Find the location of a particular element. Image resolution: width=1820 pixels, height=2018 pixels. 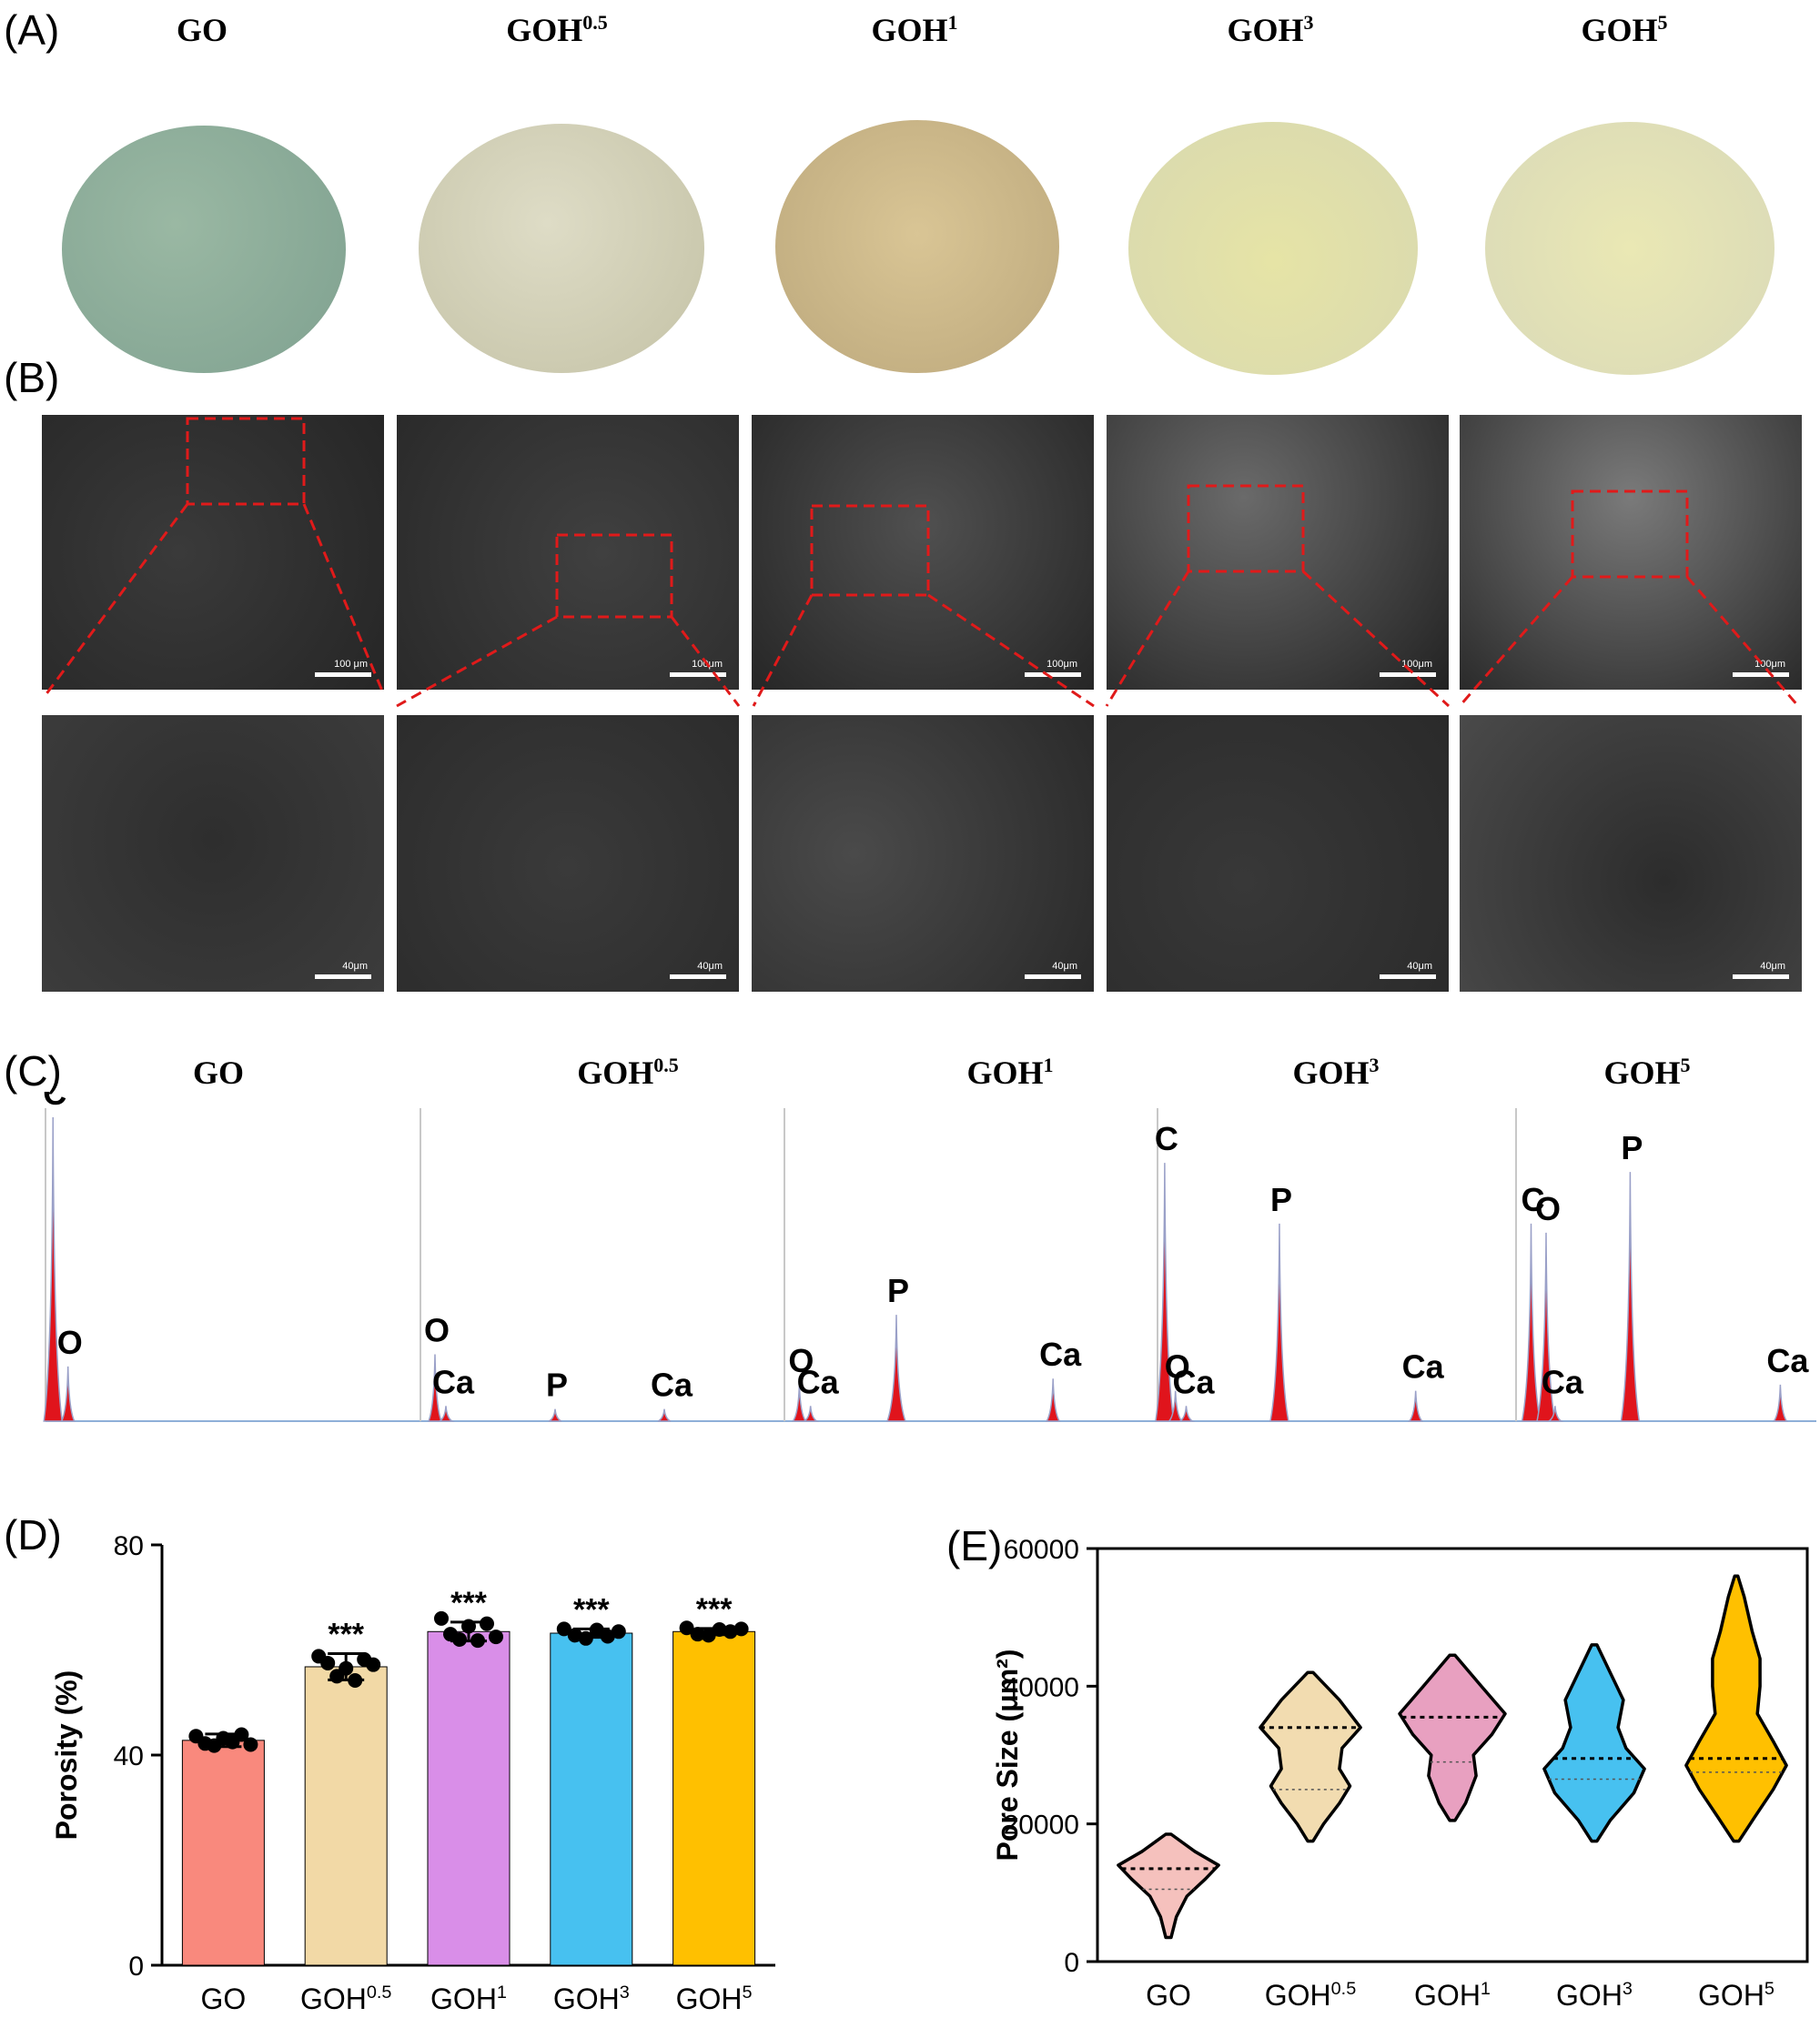

edx-title-go: GO is located at coordinates (219, 1072).